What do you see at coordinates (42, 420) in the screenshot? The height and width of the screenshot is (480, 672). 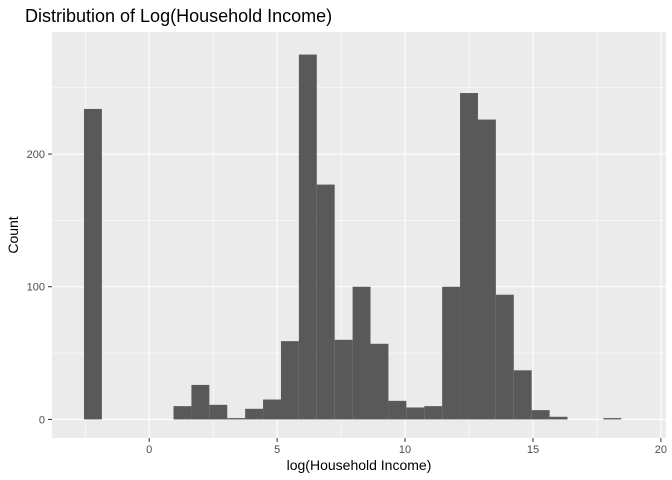 I see `y-tick-label: 0` at bounding box center [42, 420].